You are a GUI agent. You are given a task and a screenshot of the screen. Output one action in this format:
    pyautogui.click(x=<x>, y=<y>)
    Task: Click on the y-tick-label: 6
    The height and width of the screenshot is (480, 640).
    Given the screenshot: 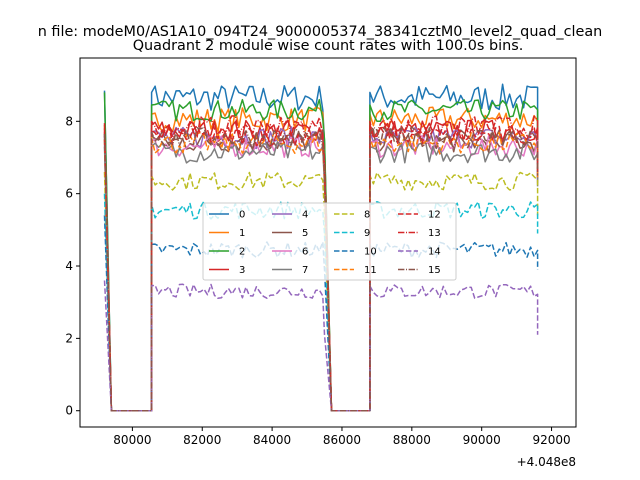 What is the action you would take?
    pyautogui.click(x=69, y=194)
    